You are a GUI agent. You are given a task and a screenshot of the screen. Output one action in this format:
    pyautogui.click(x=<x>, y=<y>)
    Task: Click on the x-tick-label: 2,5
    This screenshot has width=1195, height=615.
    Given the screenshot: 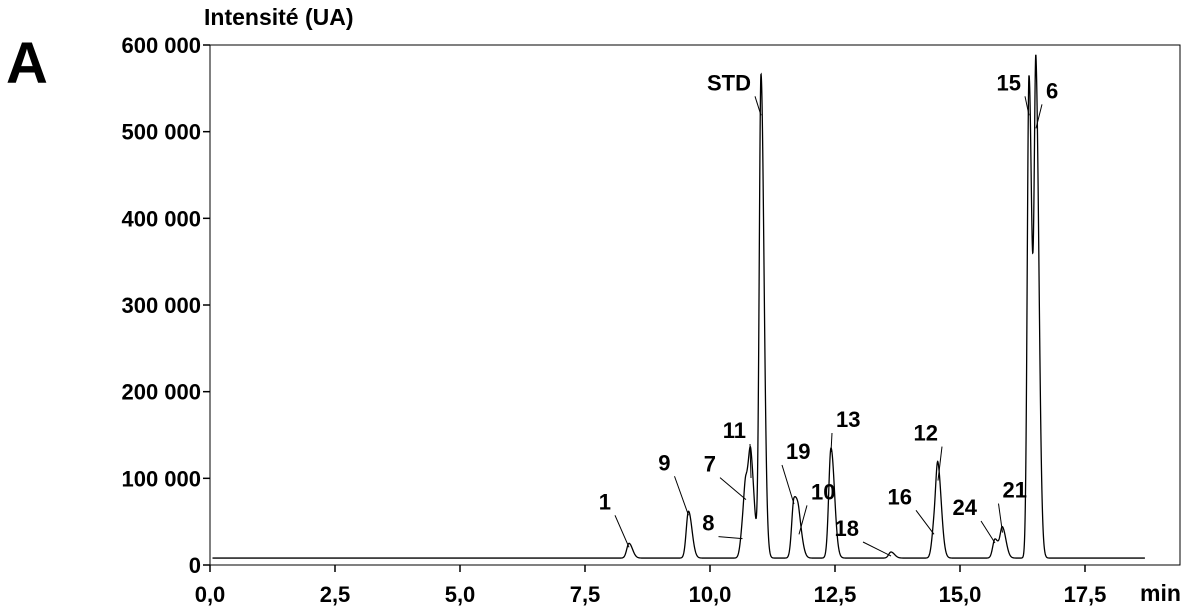 What is the action you would take?
    pyautogui.click(x=335, y=594)
    